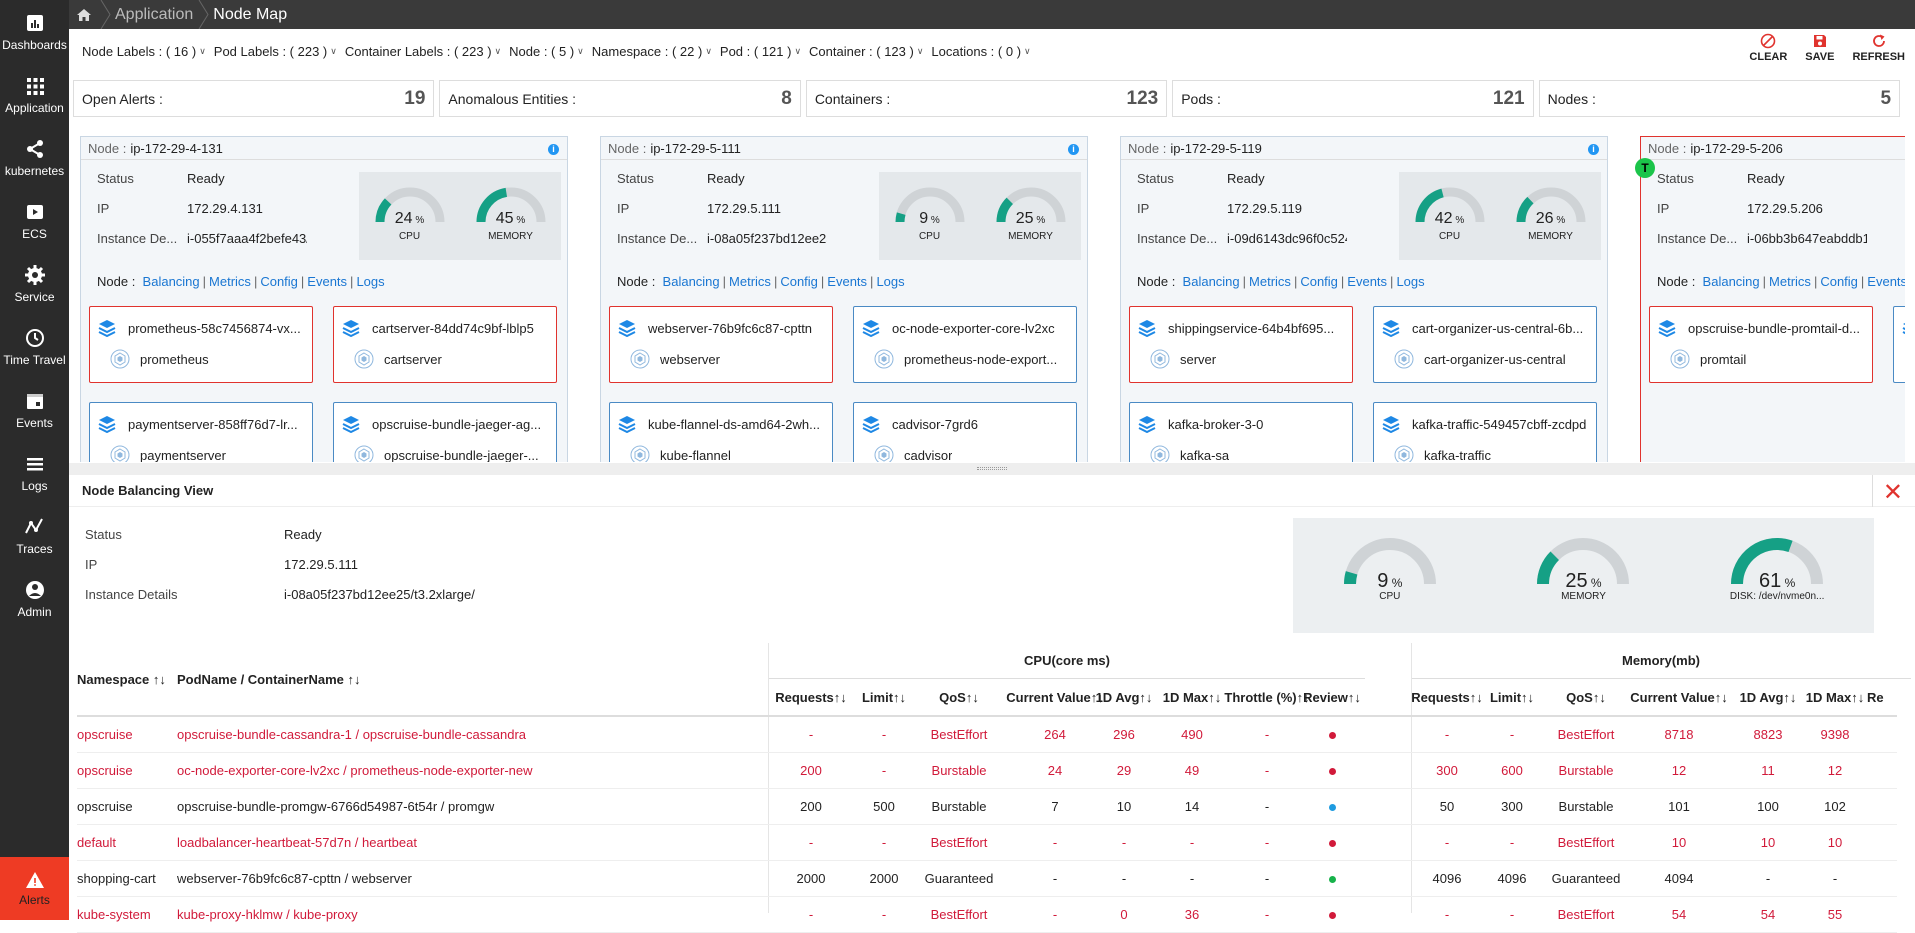  What do you see at coordinates (844, 148) in the screenshot?
I see `node-header: Node :ip-172-29-5-111` at bounding box center [844, 148].